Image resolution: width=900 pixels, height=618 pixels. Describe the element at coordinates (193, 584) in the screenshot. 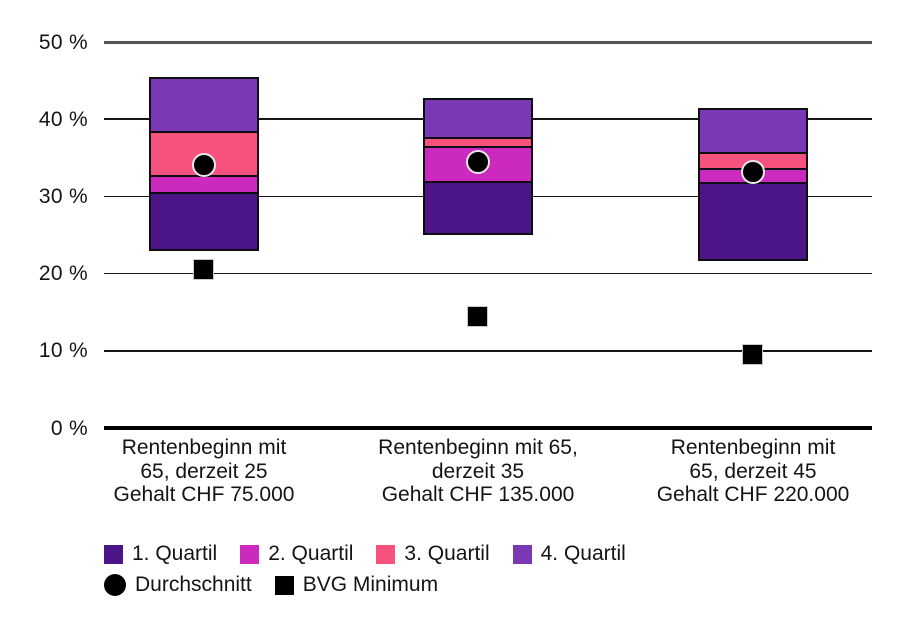

I see `legend-label: Durchschnitt` at that location.